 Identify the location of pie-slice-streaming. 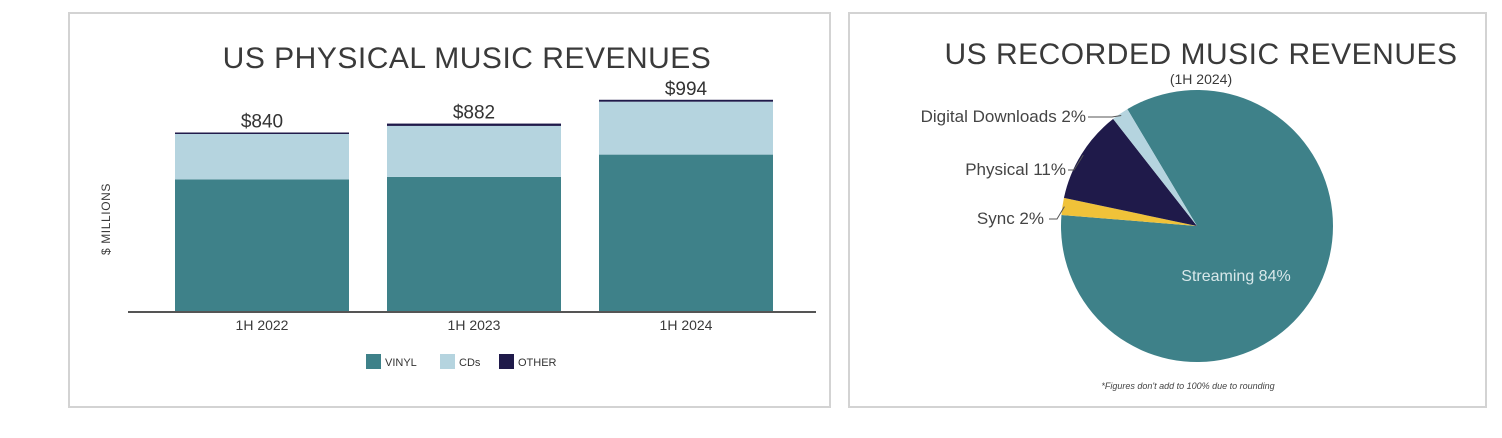
(1197, 226).